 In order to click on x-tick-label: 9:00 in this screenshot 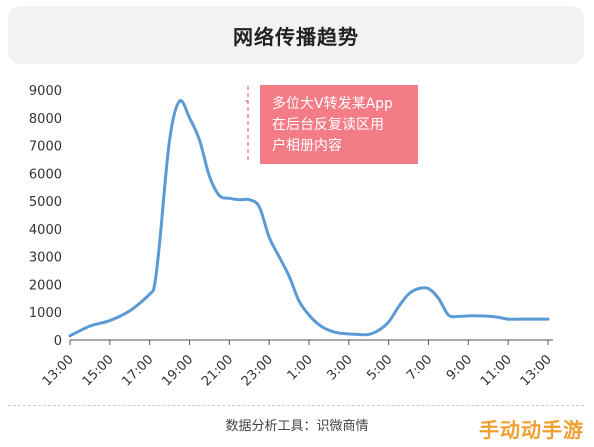, I will do `click(459, 367)`.